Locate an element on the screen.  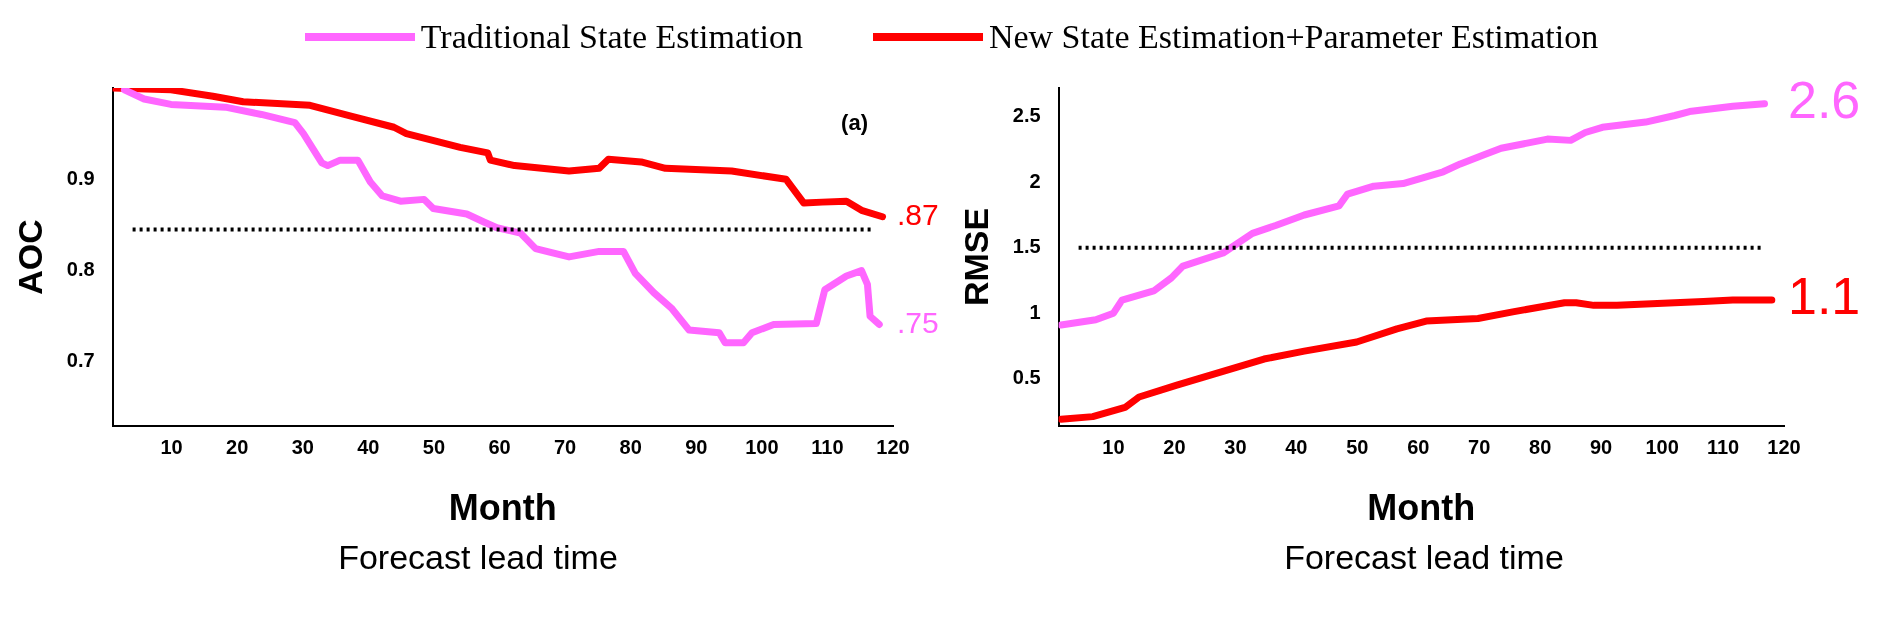
legend-label: Traditional State Estimation is located at coordinates (611, 37).